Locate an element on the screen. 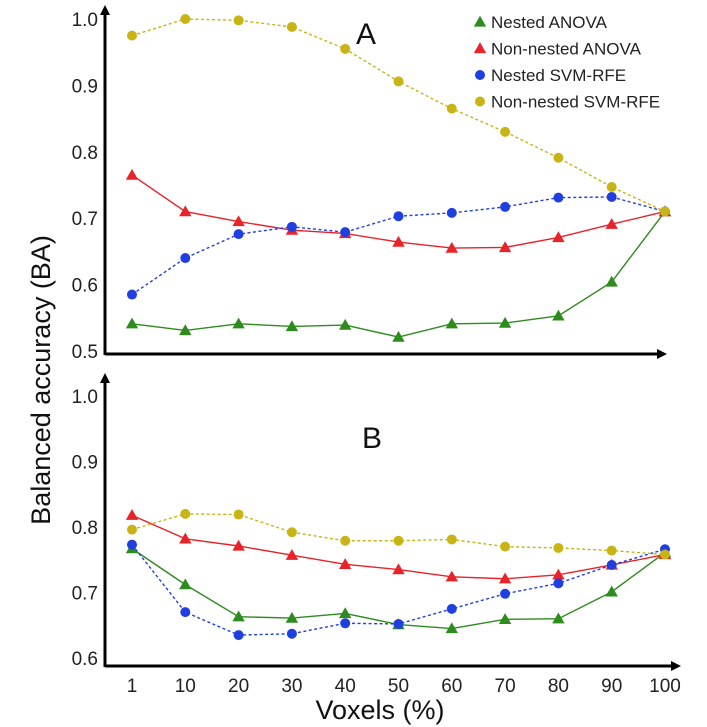 The width and height of the screenshot is (707, 727). x-tick-label: 30 is located at coordinates (291, 686).